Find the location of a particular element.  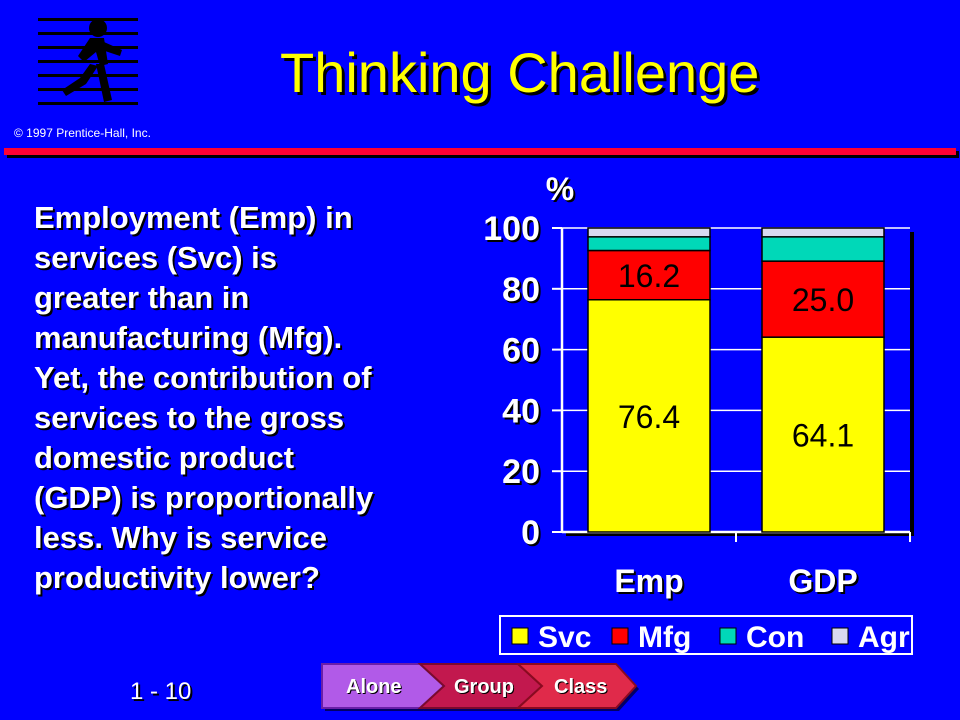

slide-number: 1 - 10 is located at coordinates (161, 691).